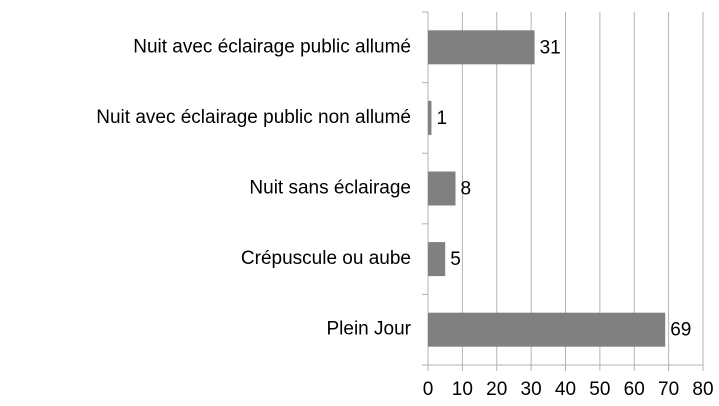  What do you see at coordinates (462, 389) in the screenshot?
I see `x-tick-label: 10` at bounding box center [462, 389].